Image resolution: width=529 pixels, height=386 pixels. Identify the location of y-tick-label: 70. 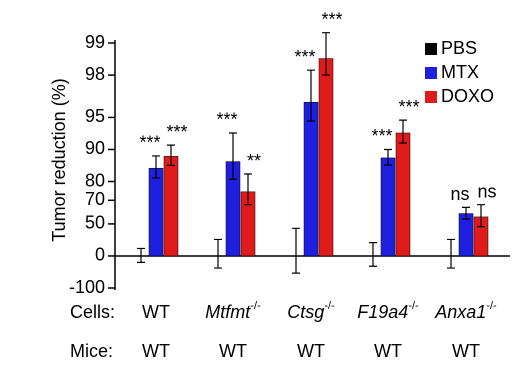
(95, 199).